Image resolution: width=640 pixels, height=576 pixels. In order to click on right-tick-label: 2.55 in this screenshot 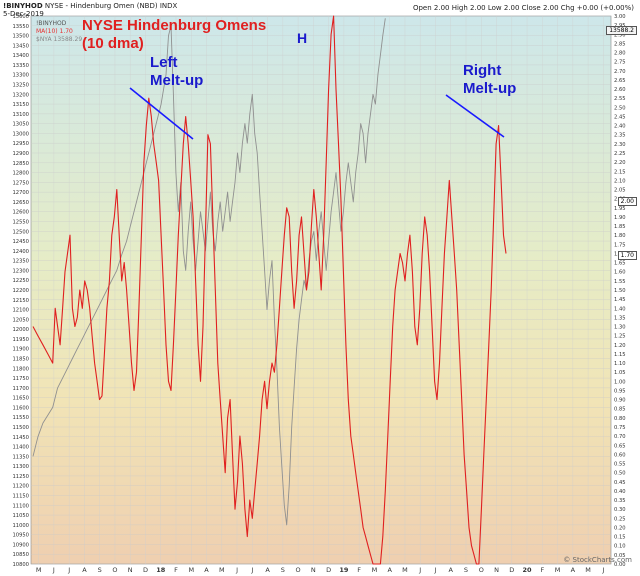, I will do `click(620, 99)`.